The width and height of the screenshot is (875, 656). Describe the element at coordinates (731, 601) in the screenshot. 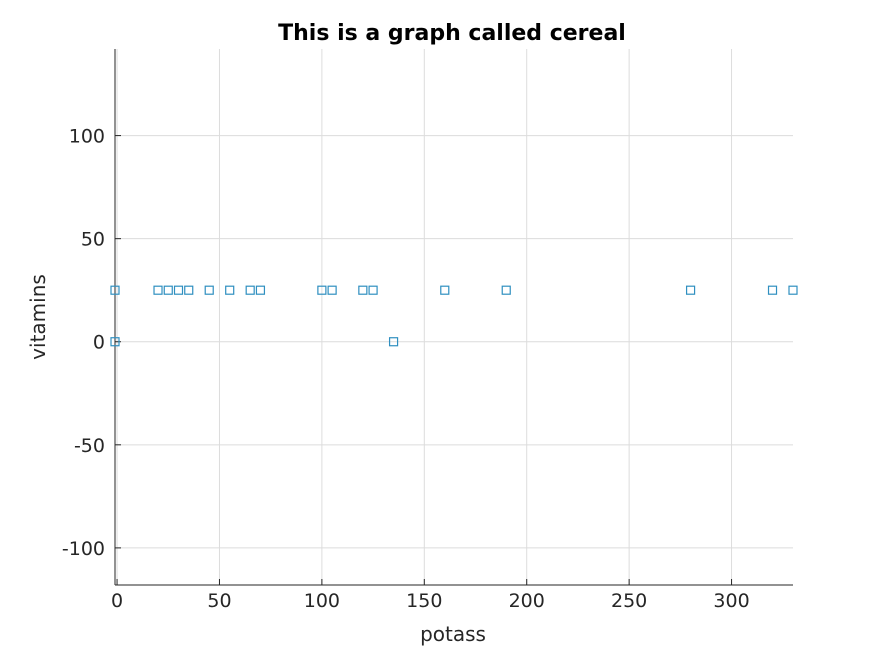

I see `x-tick-label: 300` at that location.